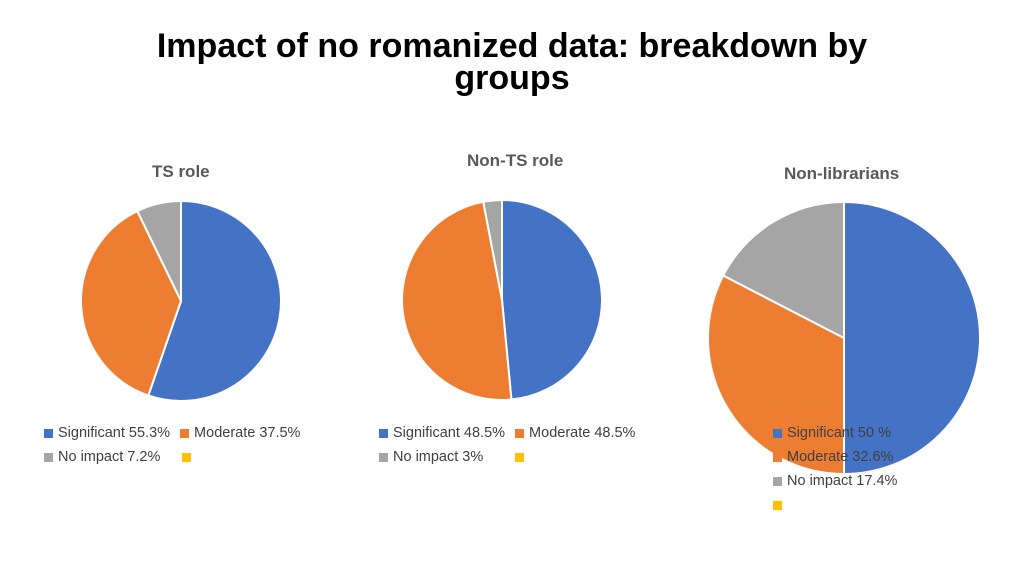 The image size is (1024, 575). I want to click on legend-item-no-impact: No impact 7.2%, so click(102, 457).